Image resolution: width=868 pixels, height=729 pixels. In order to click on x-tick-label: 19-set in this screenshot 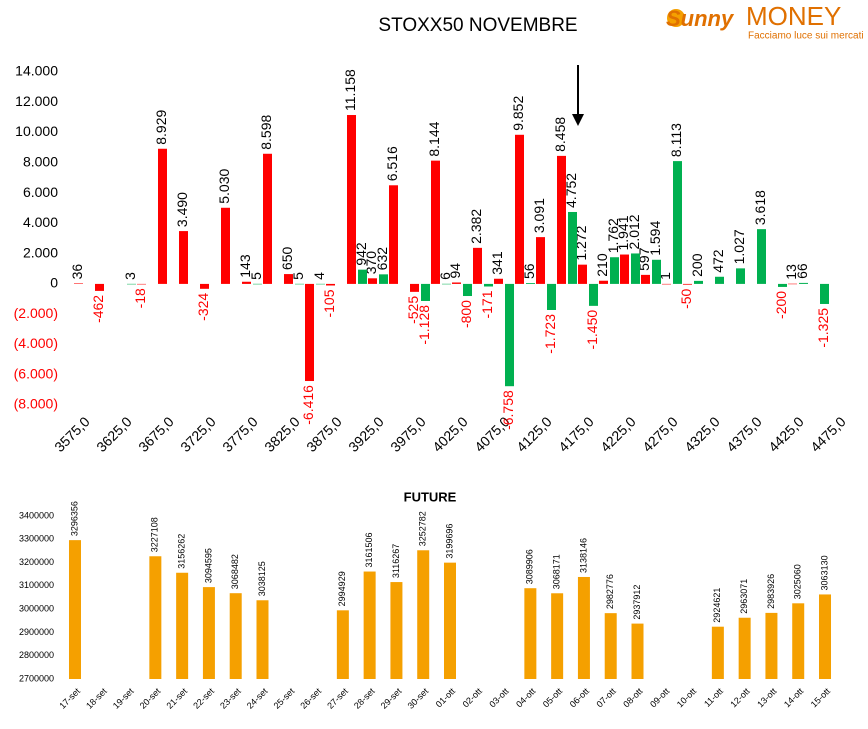, I will do `click(123, 698)`.